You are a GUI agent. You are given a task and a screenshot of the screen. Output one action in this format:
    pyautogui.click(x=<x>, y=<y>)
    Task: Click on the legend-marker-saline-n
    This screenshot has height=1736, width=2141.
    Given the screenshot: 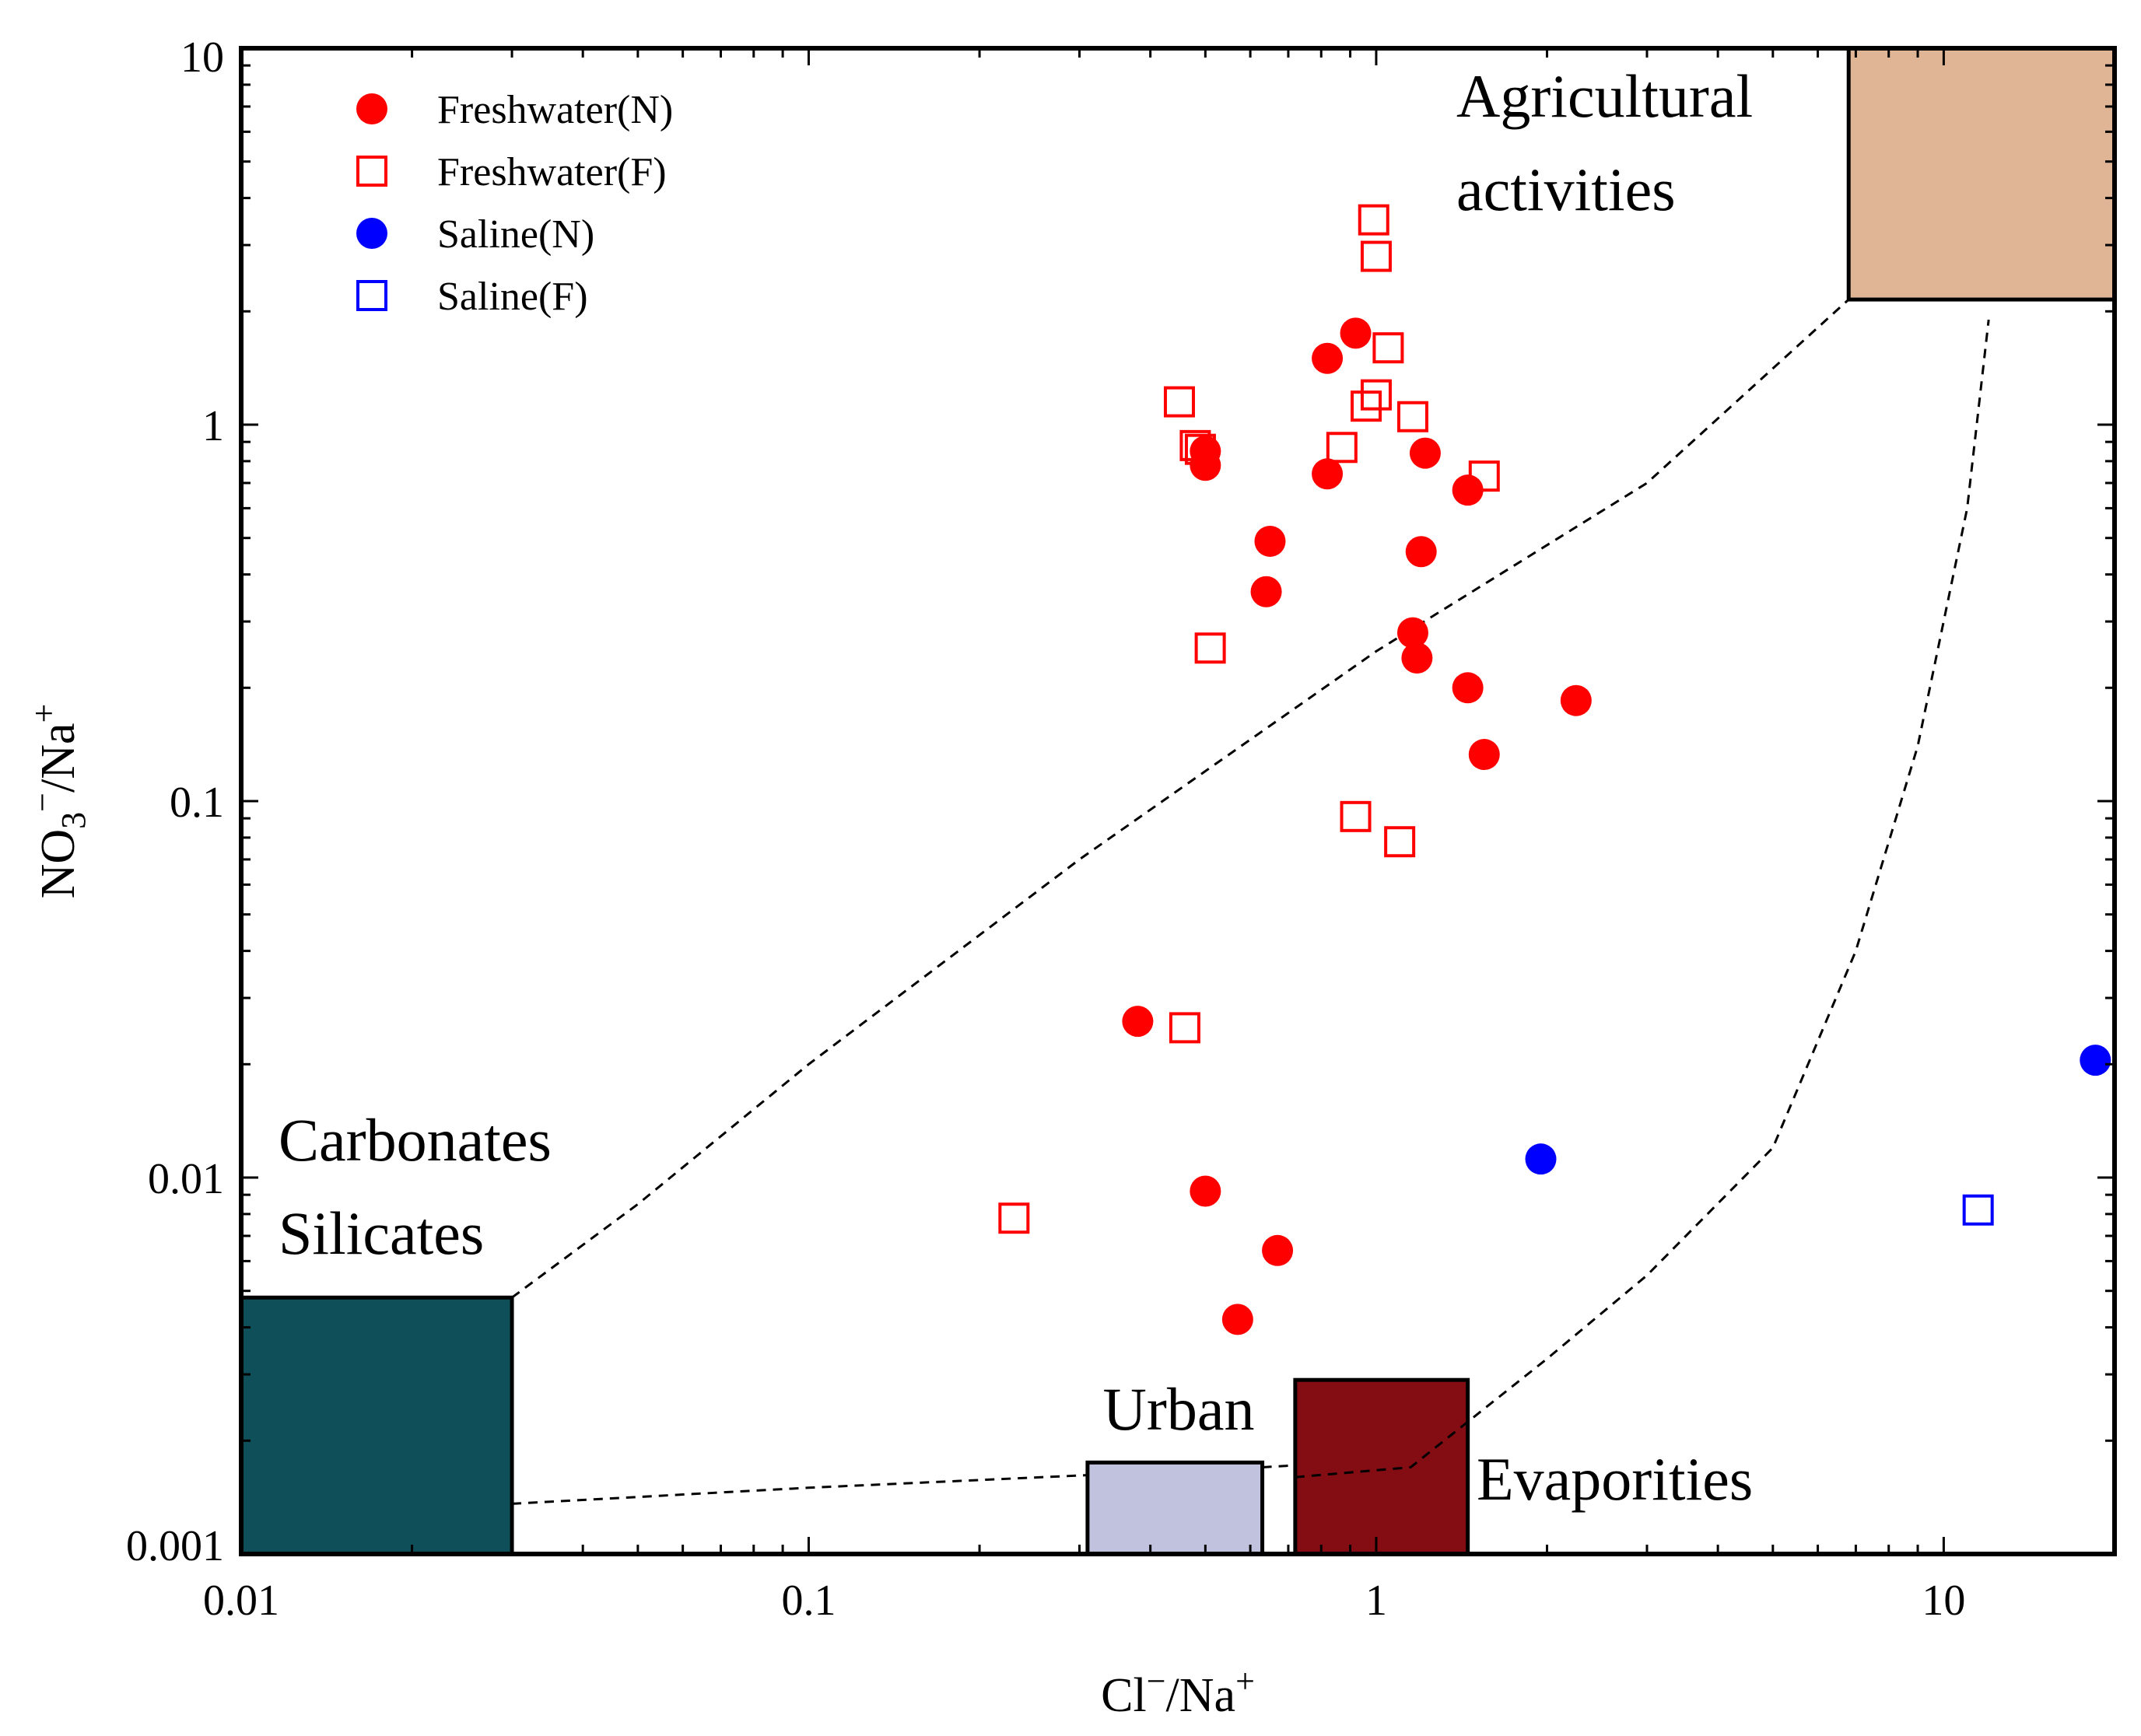 What is the action you would take?
    pyautogui.click(x=371, y=233)
    